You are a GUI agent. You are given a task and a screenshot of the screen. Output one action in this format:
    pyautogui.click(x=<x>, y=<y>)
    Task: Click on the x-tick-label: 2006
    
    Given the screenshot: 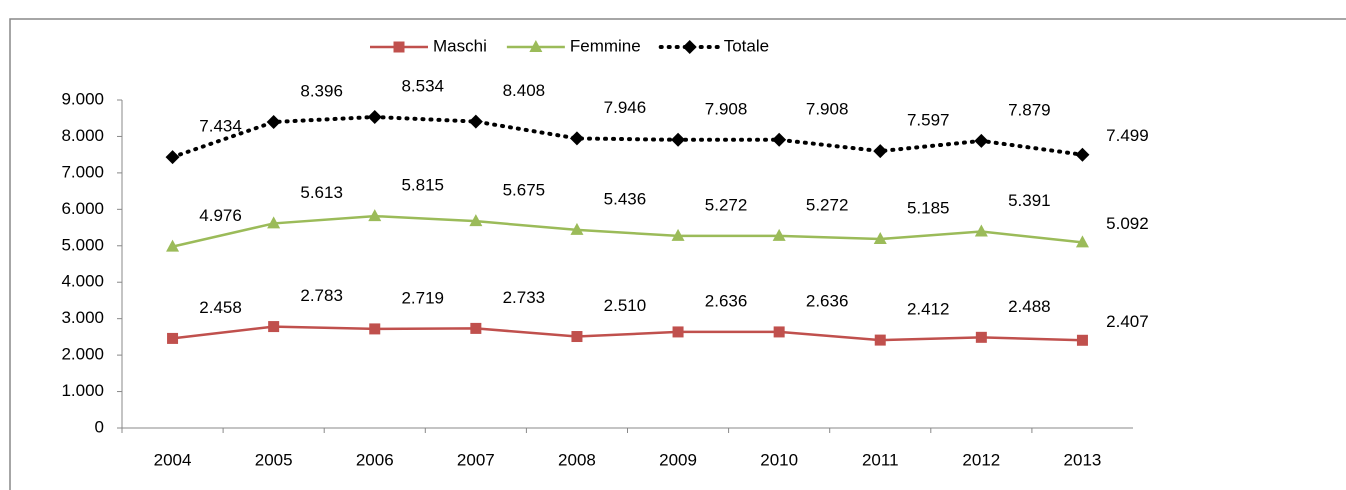 What is the action you would take?
    pyautogui.click(x=375, y=459)
    